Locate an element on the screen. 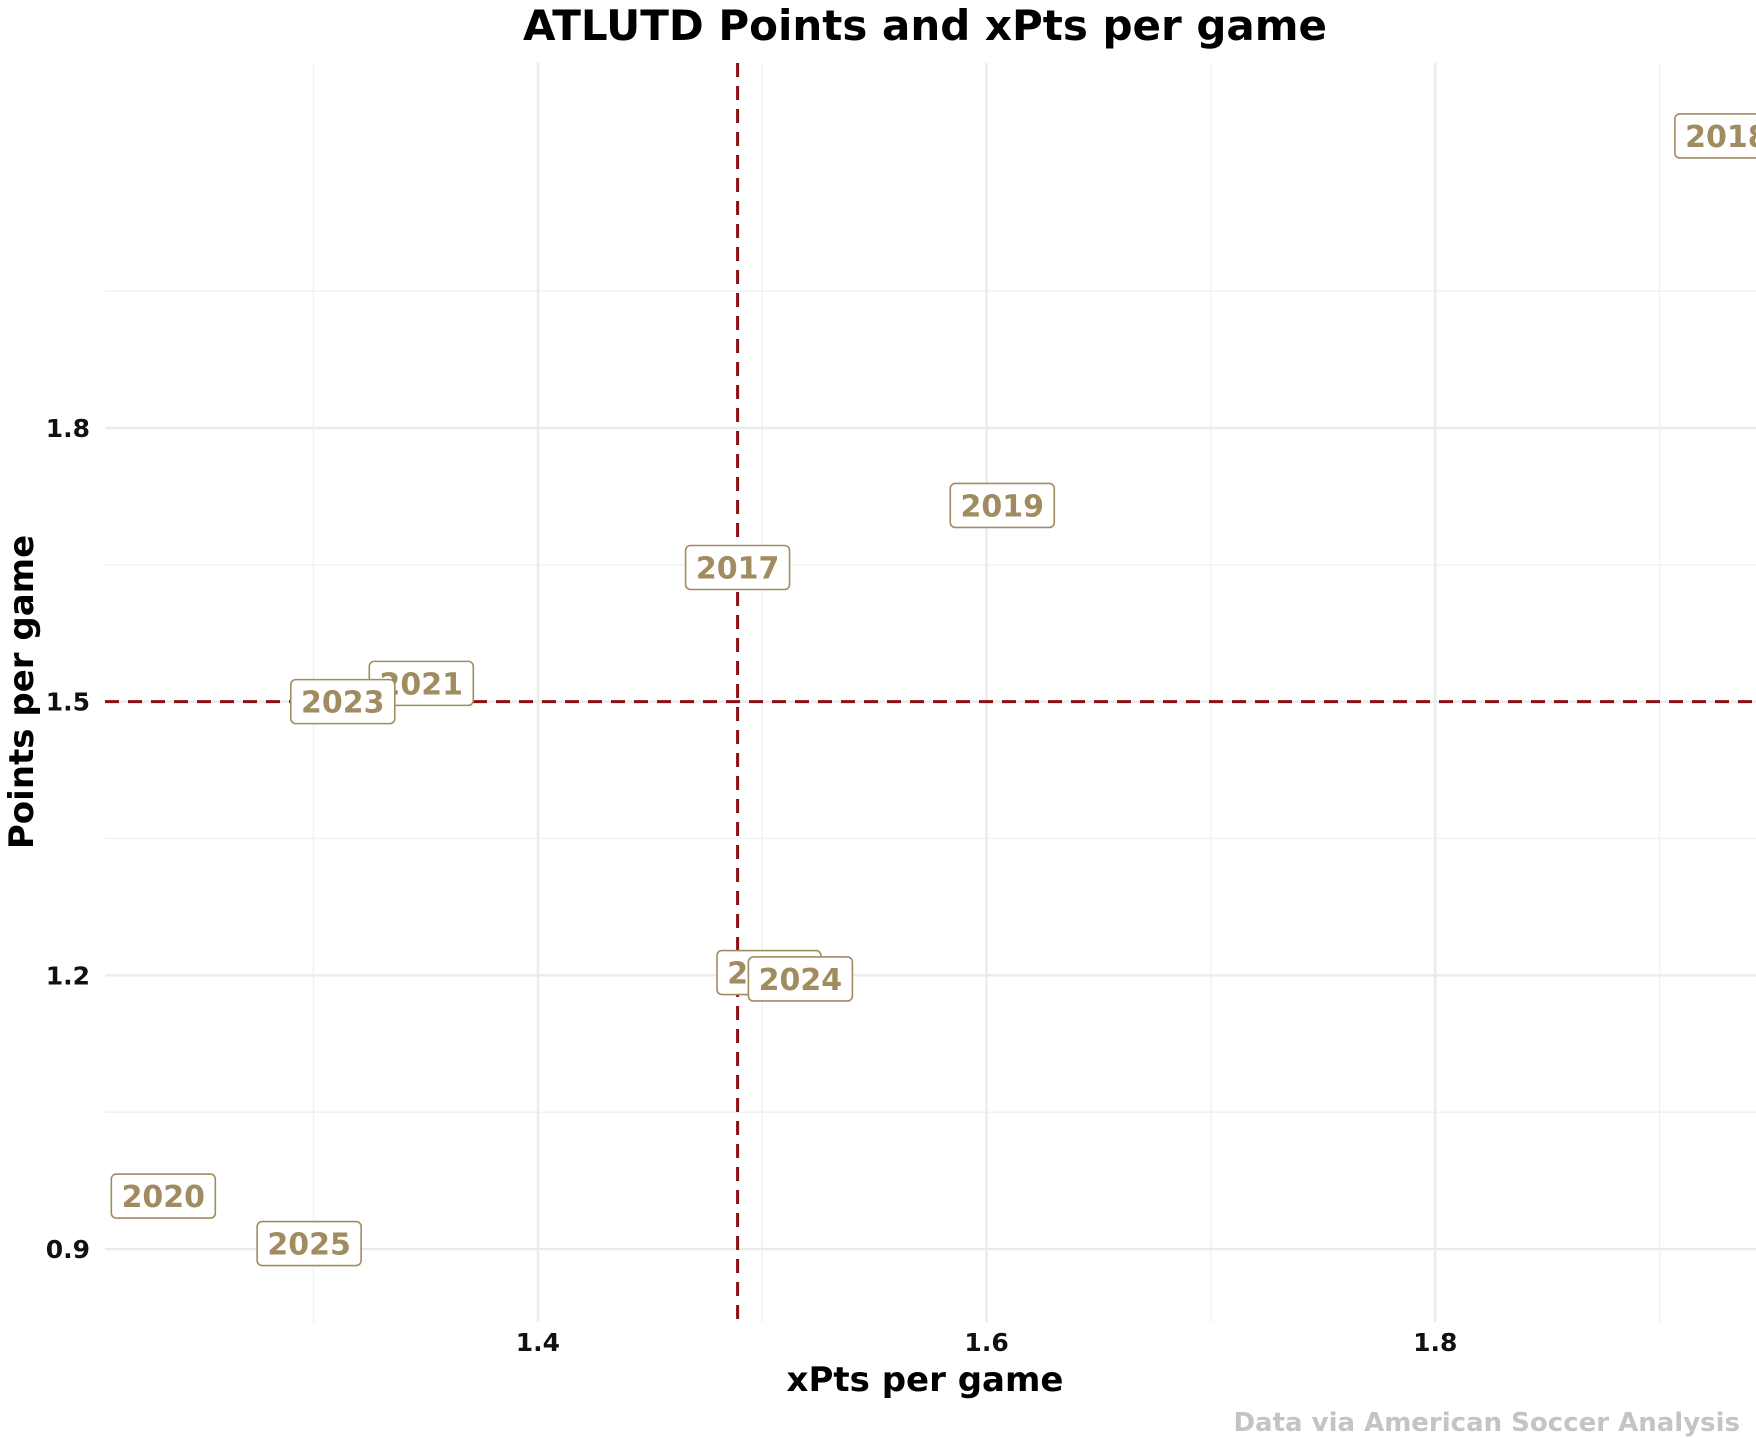 This screenshot has width=1756, height=1438. point-label-2025: 2025 is located at coordinates (309, 1243).